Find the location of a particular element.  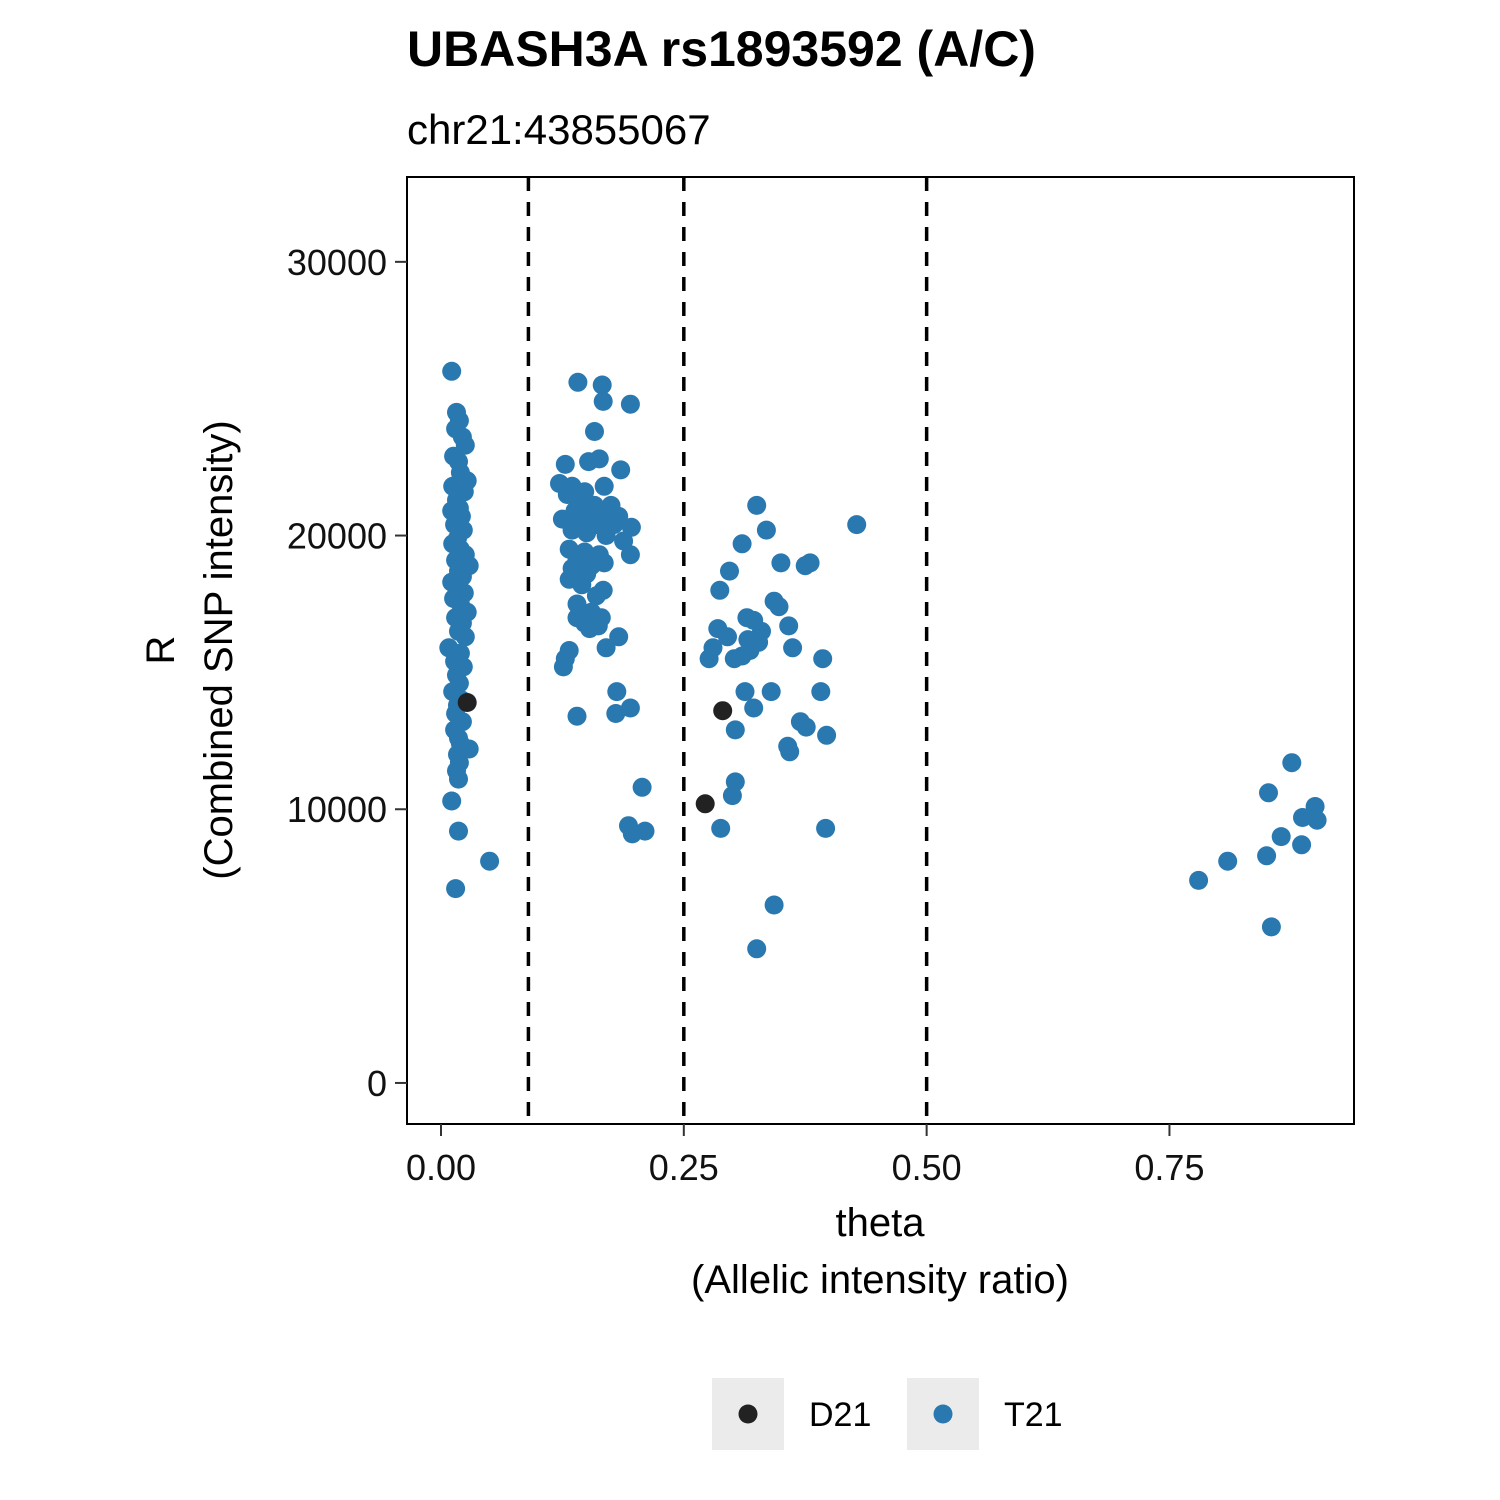

x-tick-label-1: 0.25 is located at coordinates (684, 1167).